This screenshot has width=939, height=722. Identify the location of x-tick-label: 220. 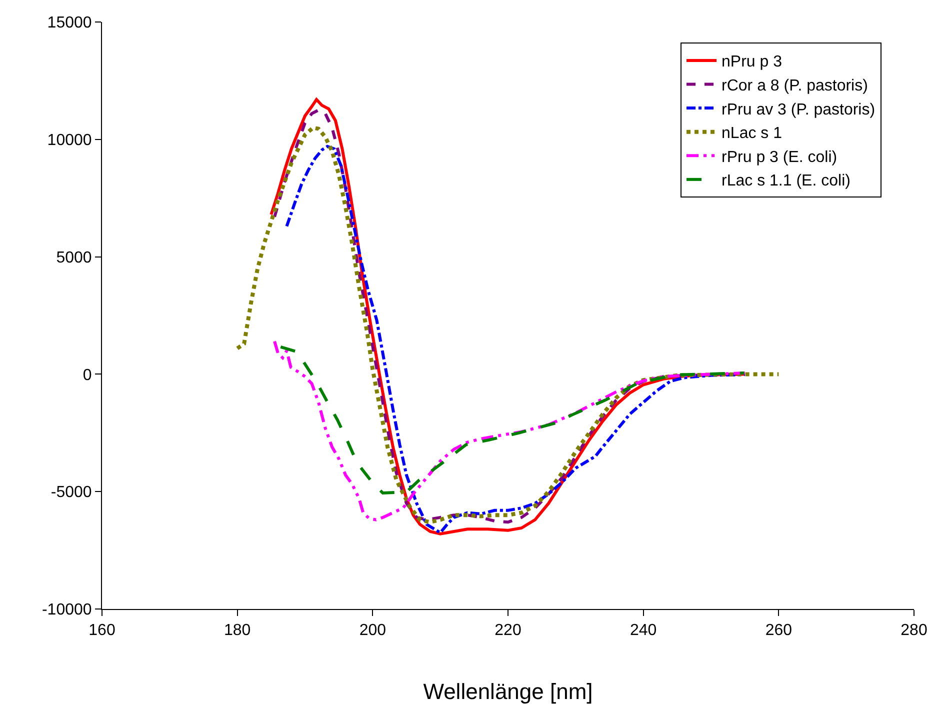
(508, 631).